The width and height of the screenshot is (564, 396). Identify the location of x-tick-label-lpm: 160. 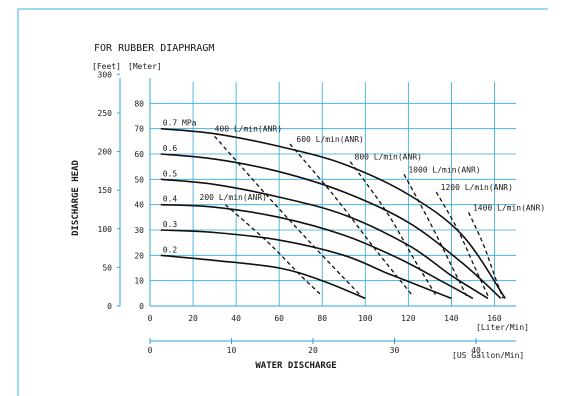
(494, 318).